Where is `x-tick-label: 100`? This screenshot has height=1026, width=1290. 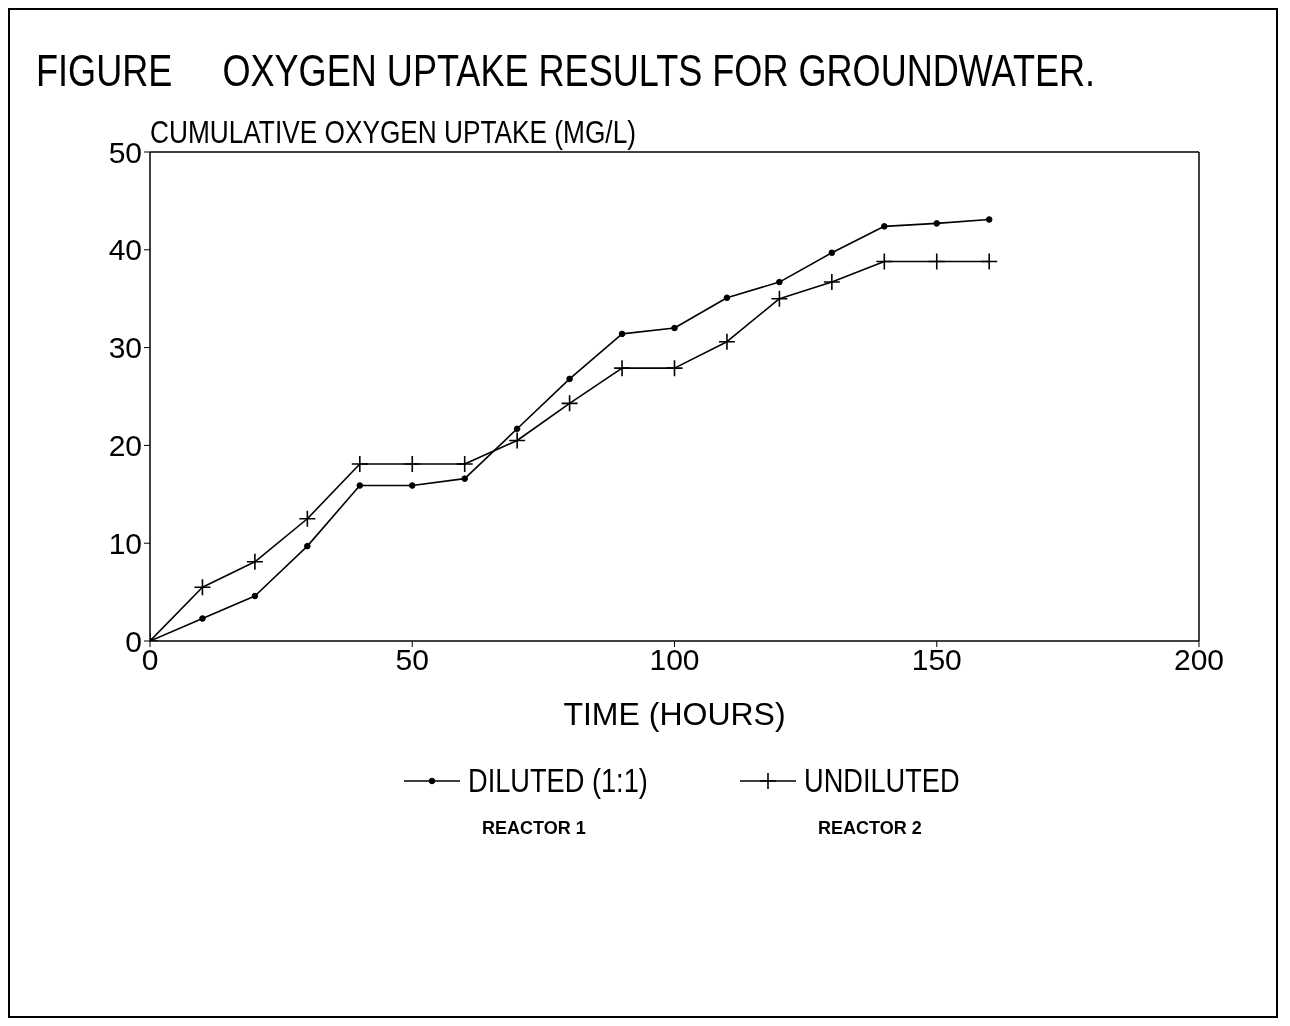
x-tick-label: 100 is located at coordinates (674, 660).